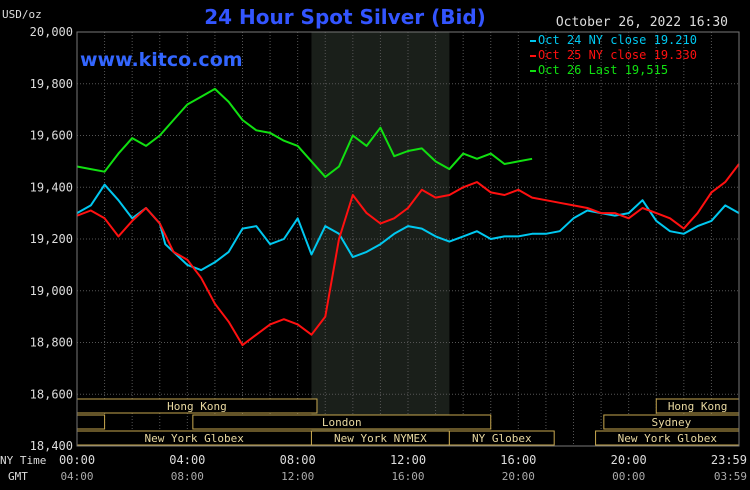 The image size is (750, 490). Describe the element at coordinates (518, 460) in the screenshot. I see `x-tick-label-ny: 16:00` at that location.